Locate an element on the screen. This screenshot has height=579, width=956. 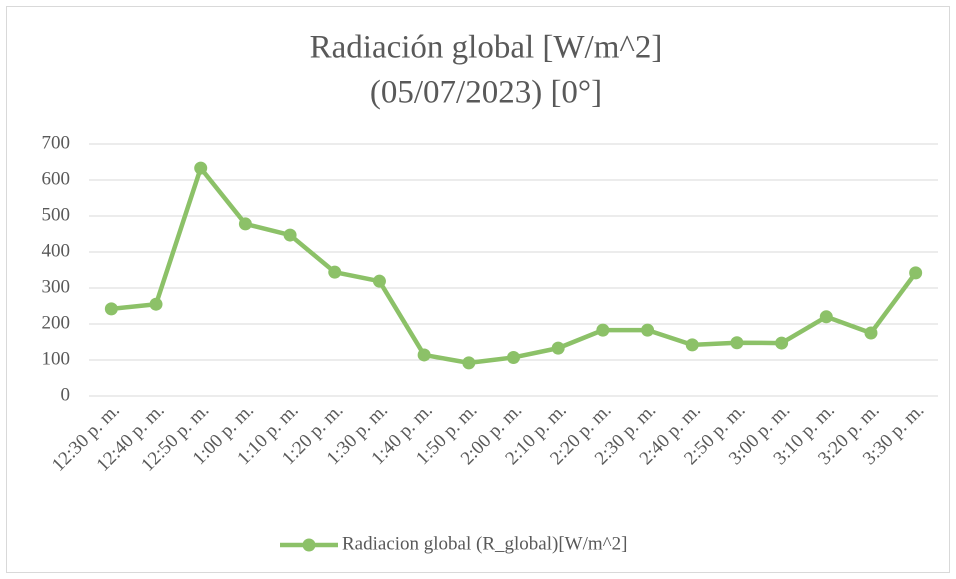
chart-title: Radiación global [W/m^2] is located at coordinates (486, 48).